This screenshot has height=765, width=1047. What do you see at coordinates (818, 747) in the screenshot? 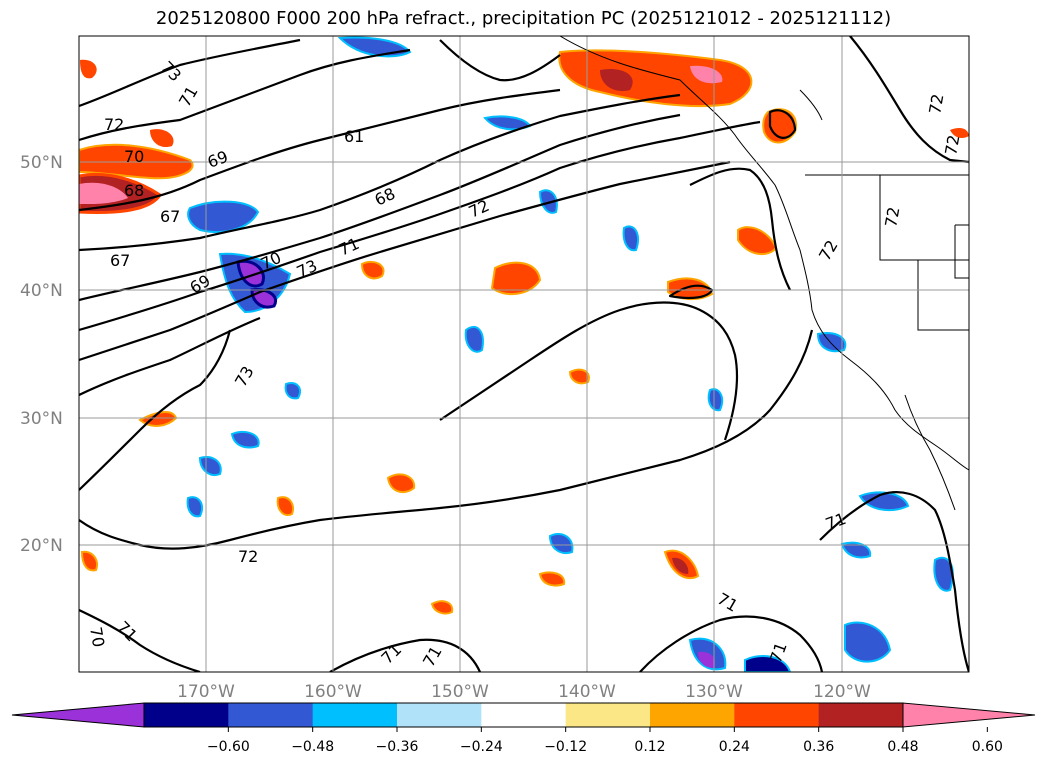
I see `colorbar-tick-label: 0.36` at bounding box center [818, 747].